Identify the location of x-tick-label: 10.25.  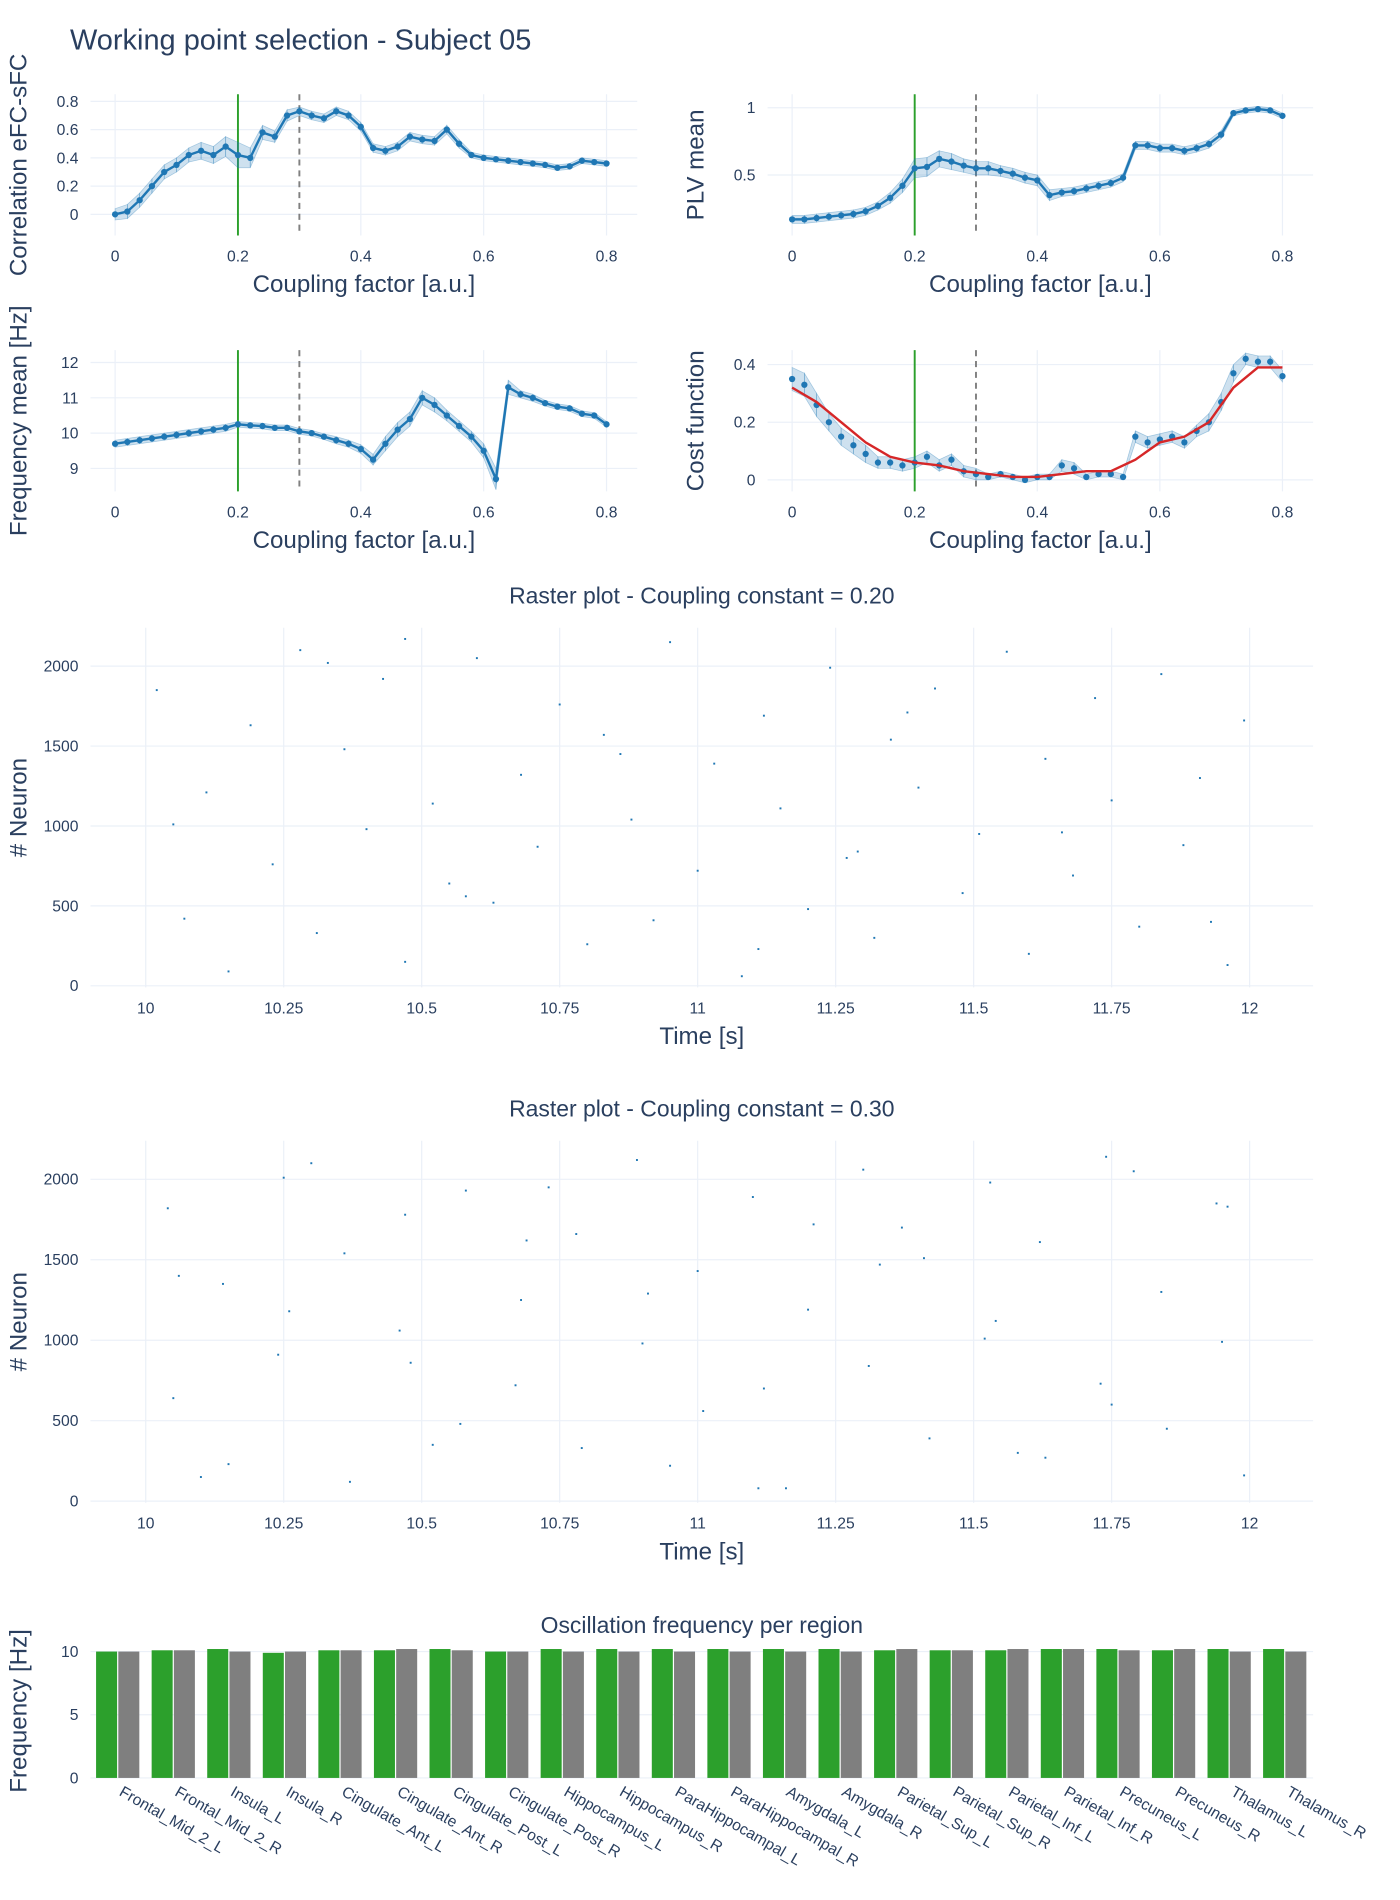
(284, 1008).